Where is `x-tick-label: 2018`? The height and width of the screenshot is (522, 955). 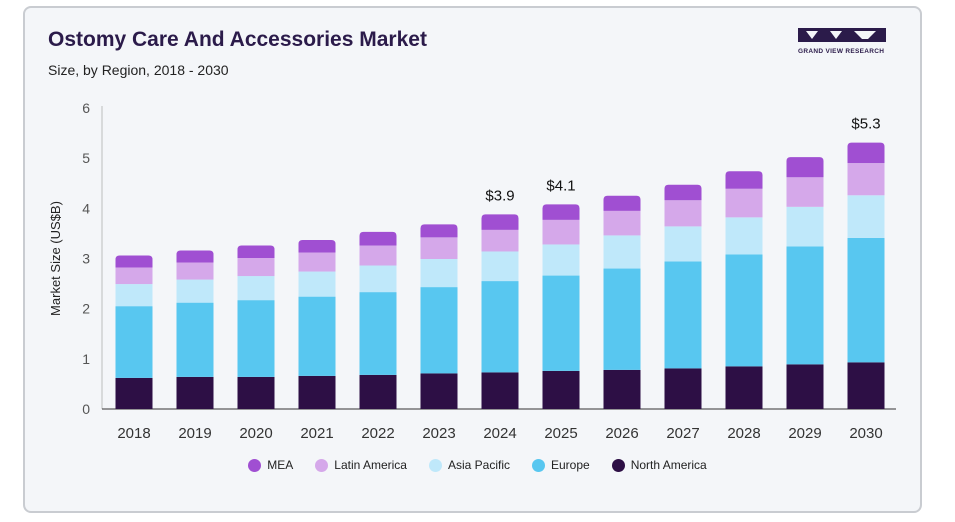
x-tick-label: 2018 is located at coordinates (133, 433).